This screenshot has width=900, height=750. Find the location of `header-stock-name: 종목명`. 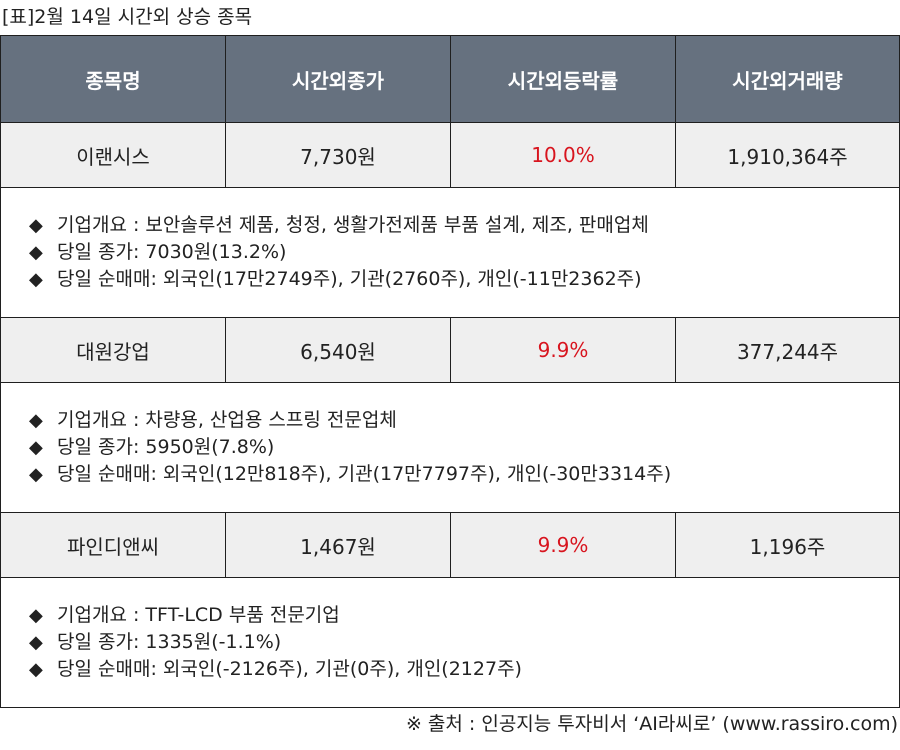

header-stock-name: 종목명 is located at coordinates (113, 79).